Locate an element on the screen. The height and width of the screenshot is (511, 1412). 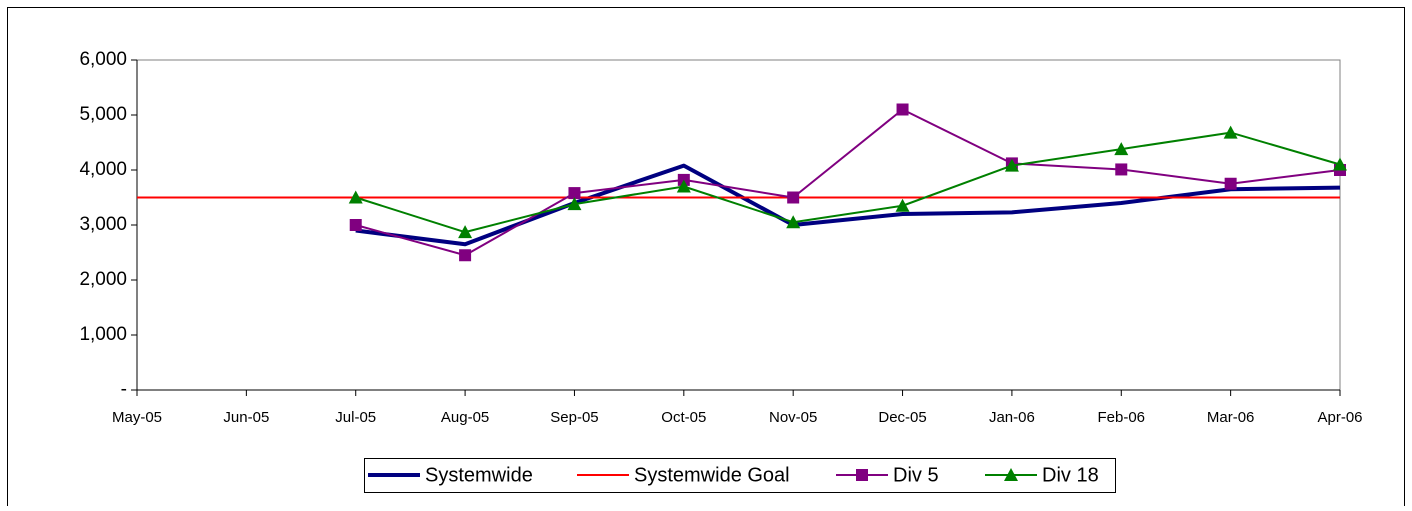
y-tick-label: 2,000 is located at coordinates (103, 279).